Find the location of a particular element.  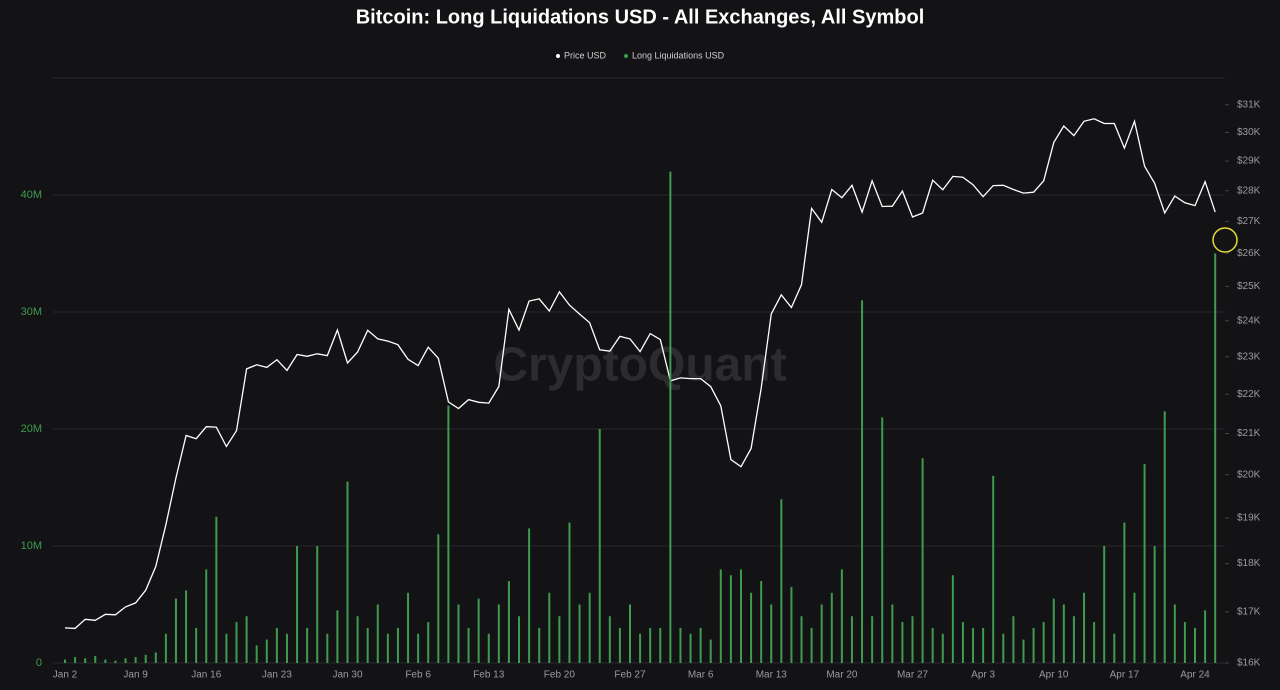

y2-tick-label: $23K is located at coordinates (1249, 356).